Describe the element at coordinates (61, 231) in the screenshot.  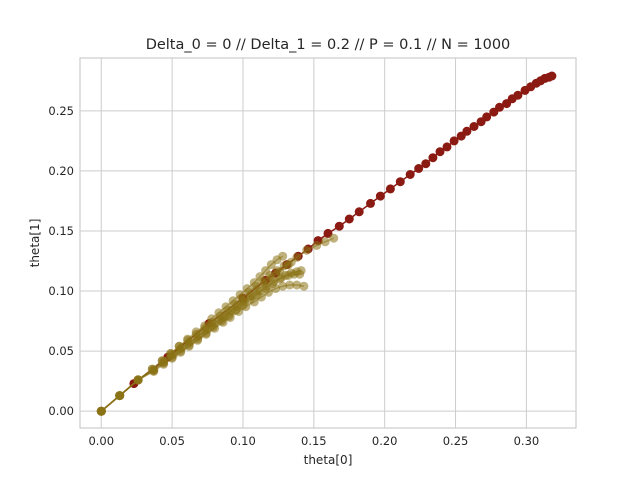
I see `y-tick-label: 0.15` at that location.